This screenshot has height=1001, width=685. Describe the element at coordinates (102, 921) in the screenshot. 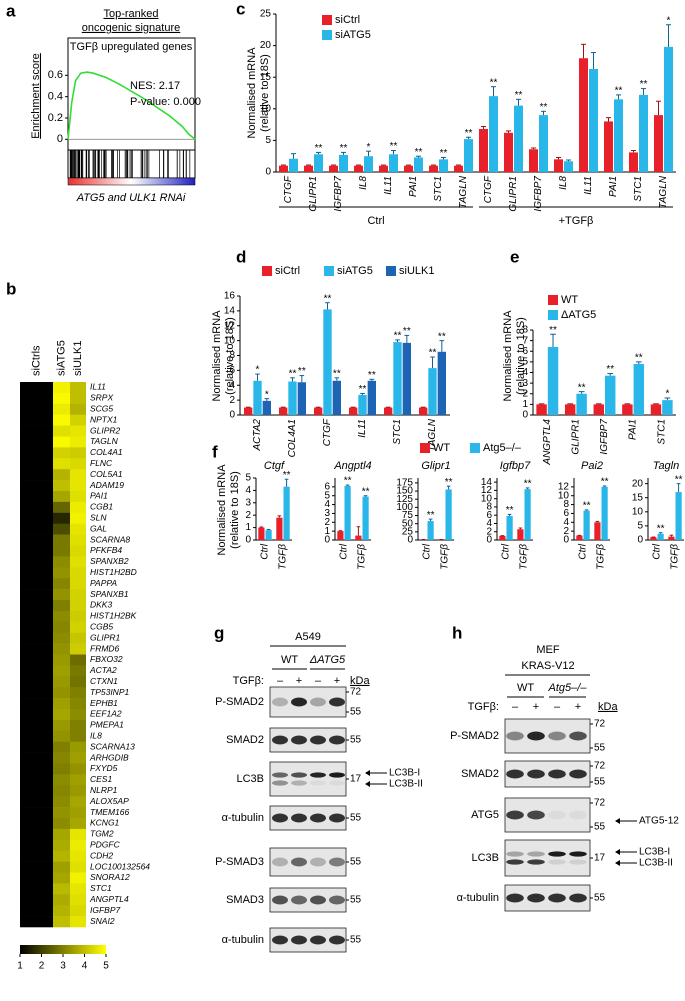

I see `row-label: SNAI2` at that location.